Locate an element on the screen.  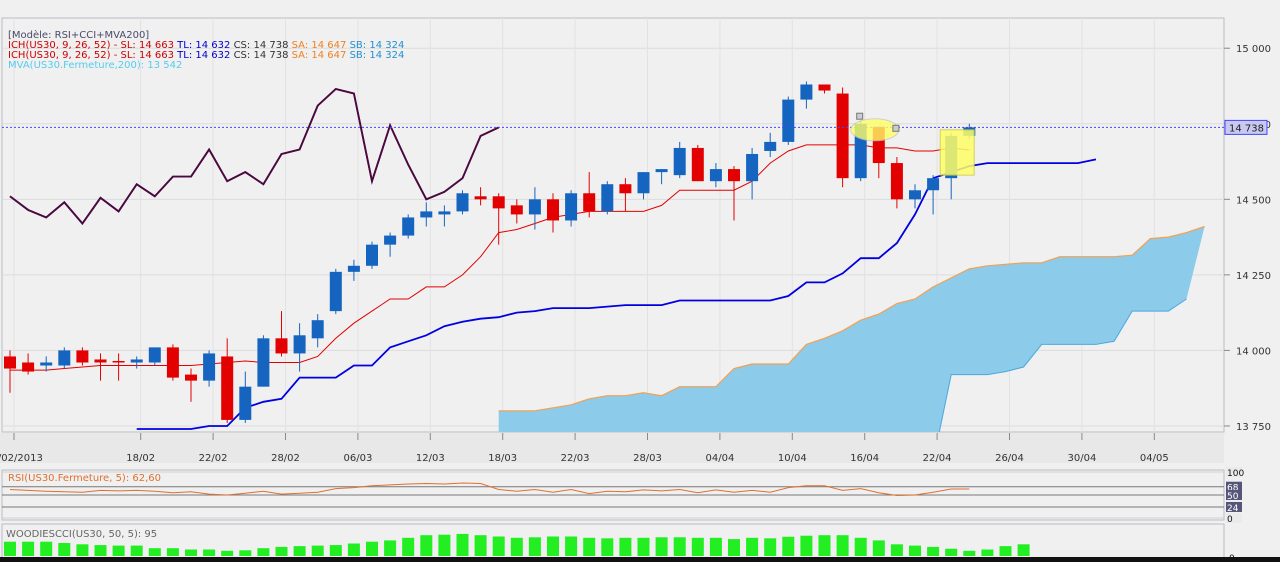
last-price-label: 14 738 is located at coordinates (1246, 128).